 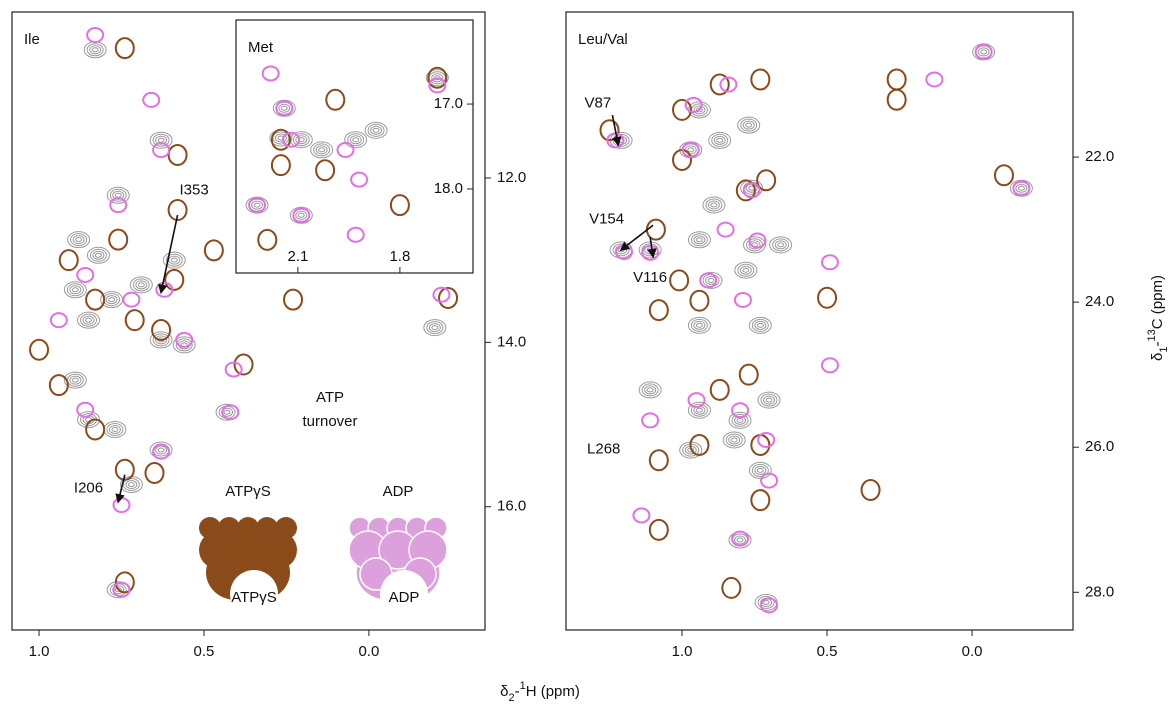 I want to click on axis-label-part: δ, so click(x=1157, y=357).